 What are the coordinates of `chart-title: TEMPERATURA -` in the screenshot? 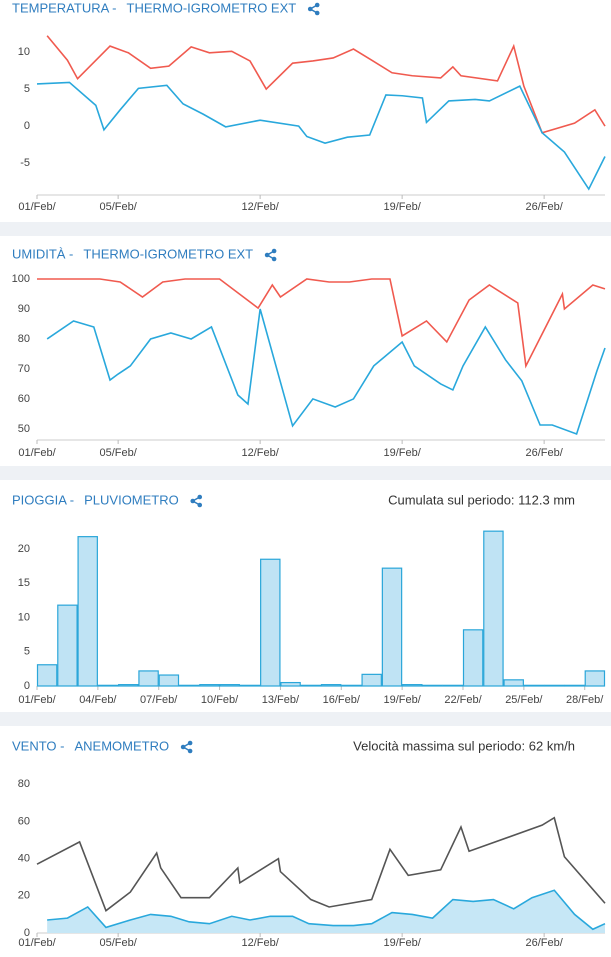 It's located at (64, 7).